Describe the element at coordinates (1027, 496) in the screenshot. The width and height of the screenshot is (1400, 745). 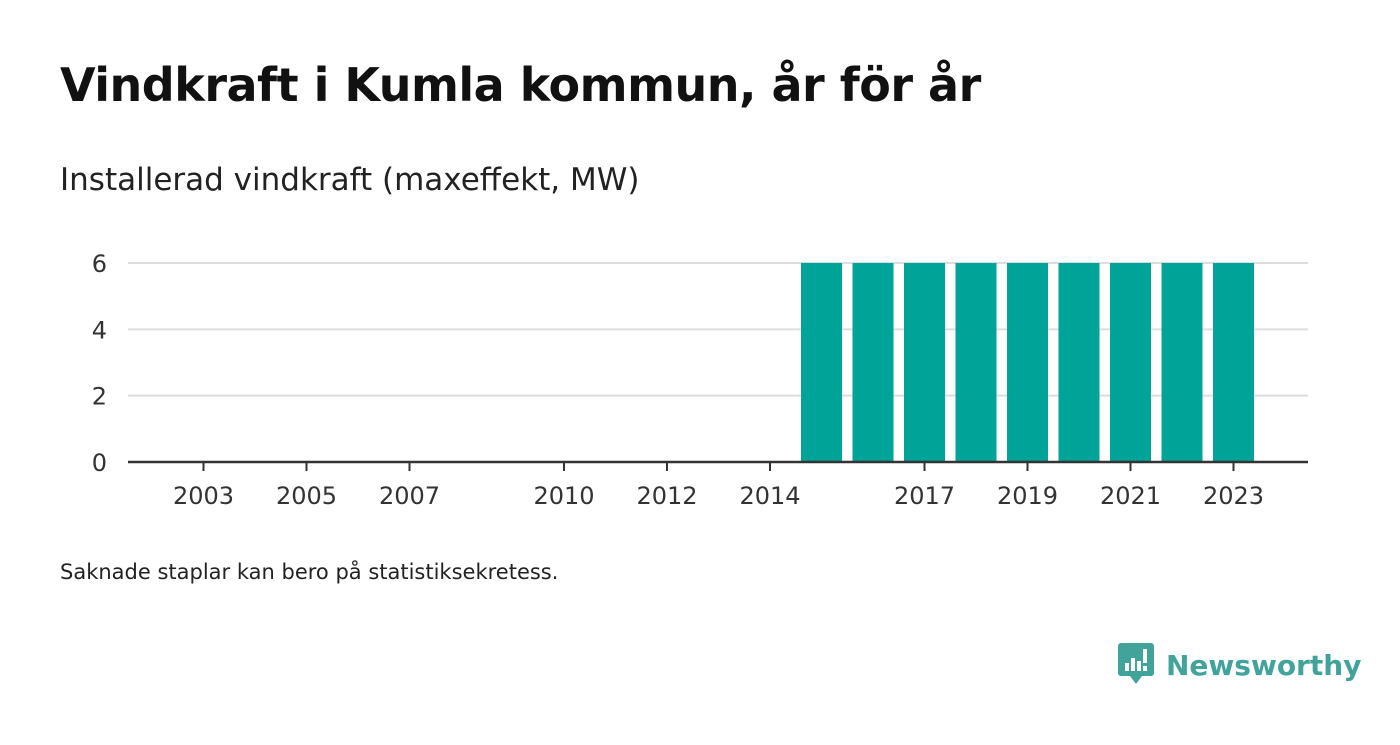
I see `x-tick-label-2019: 2019` at that location.